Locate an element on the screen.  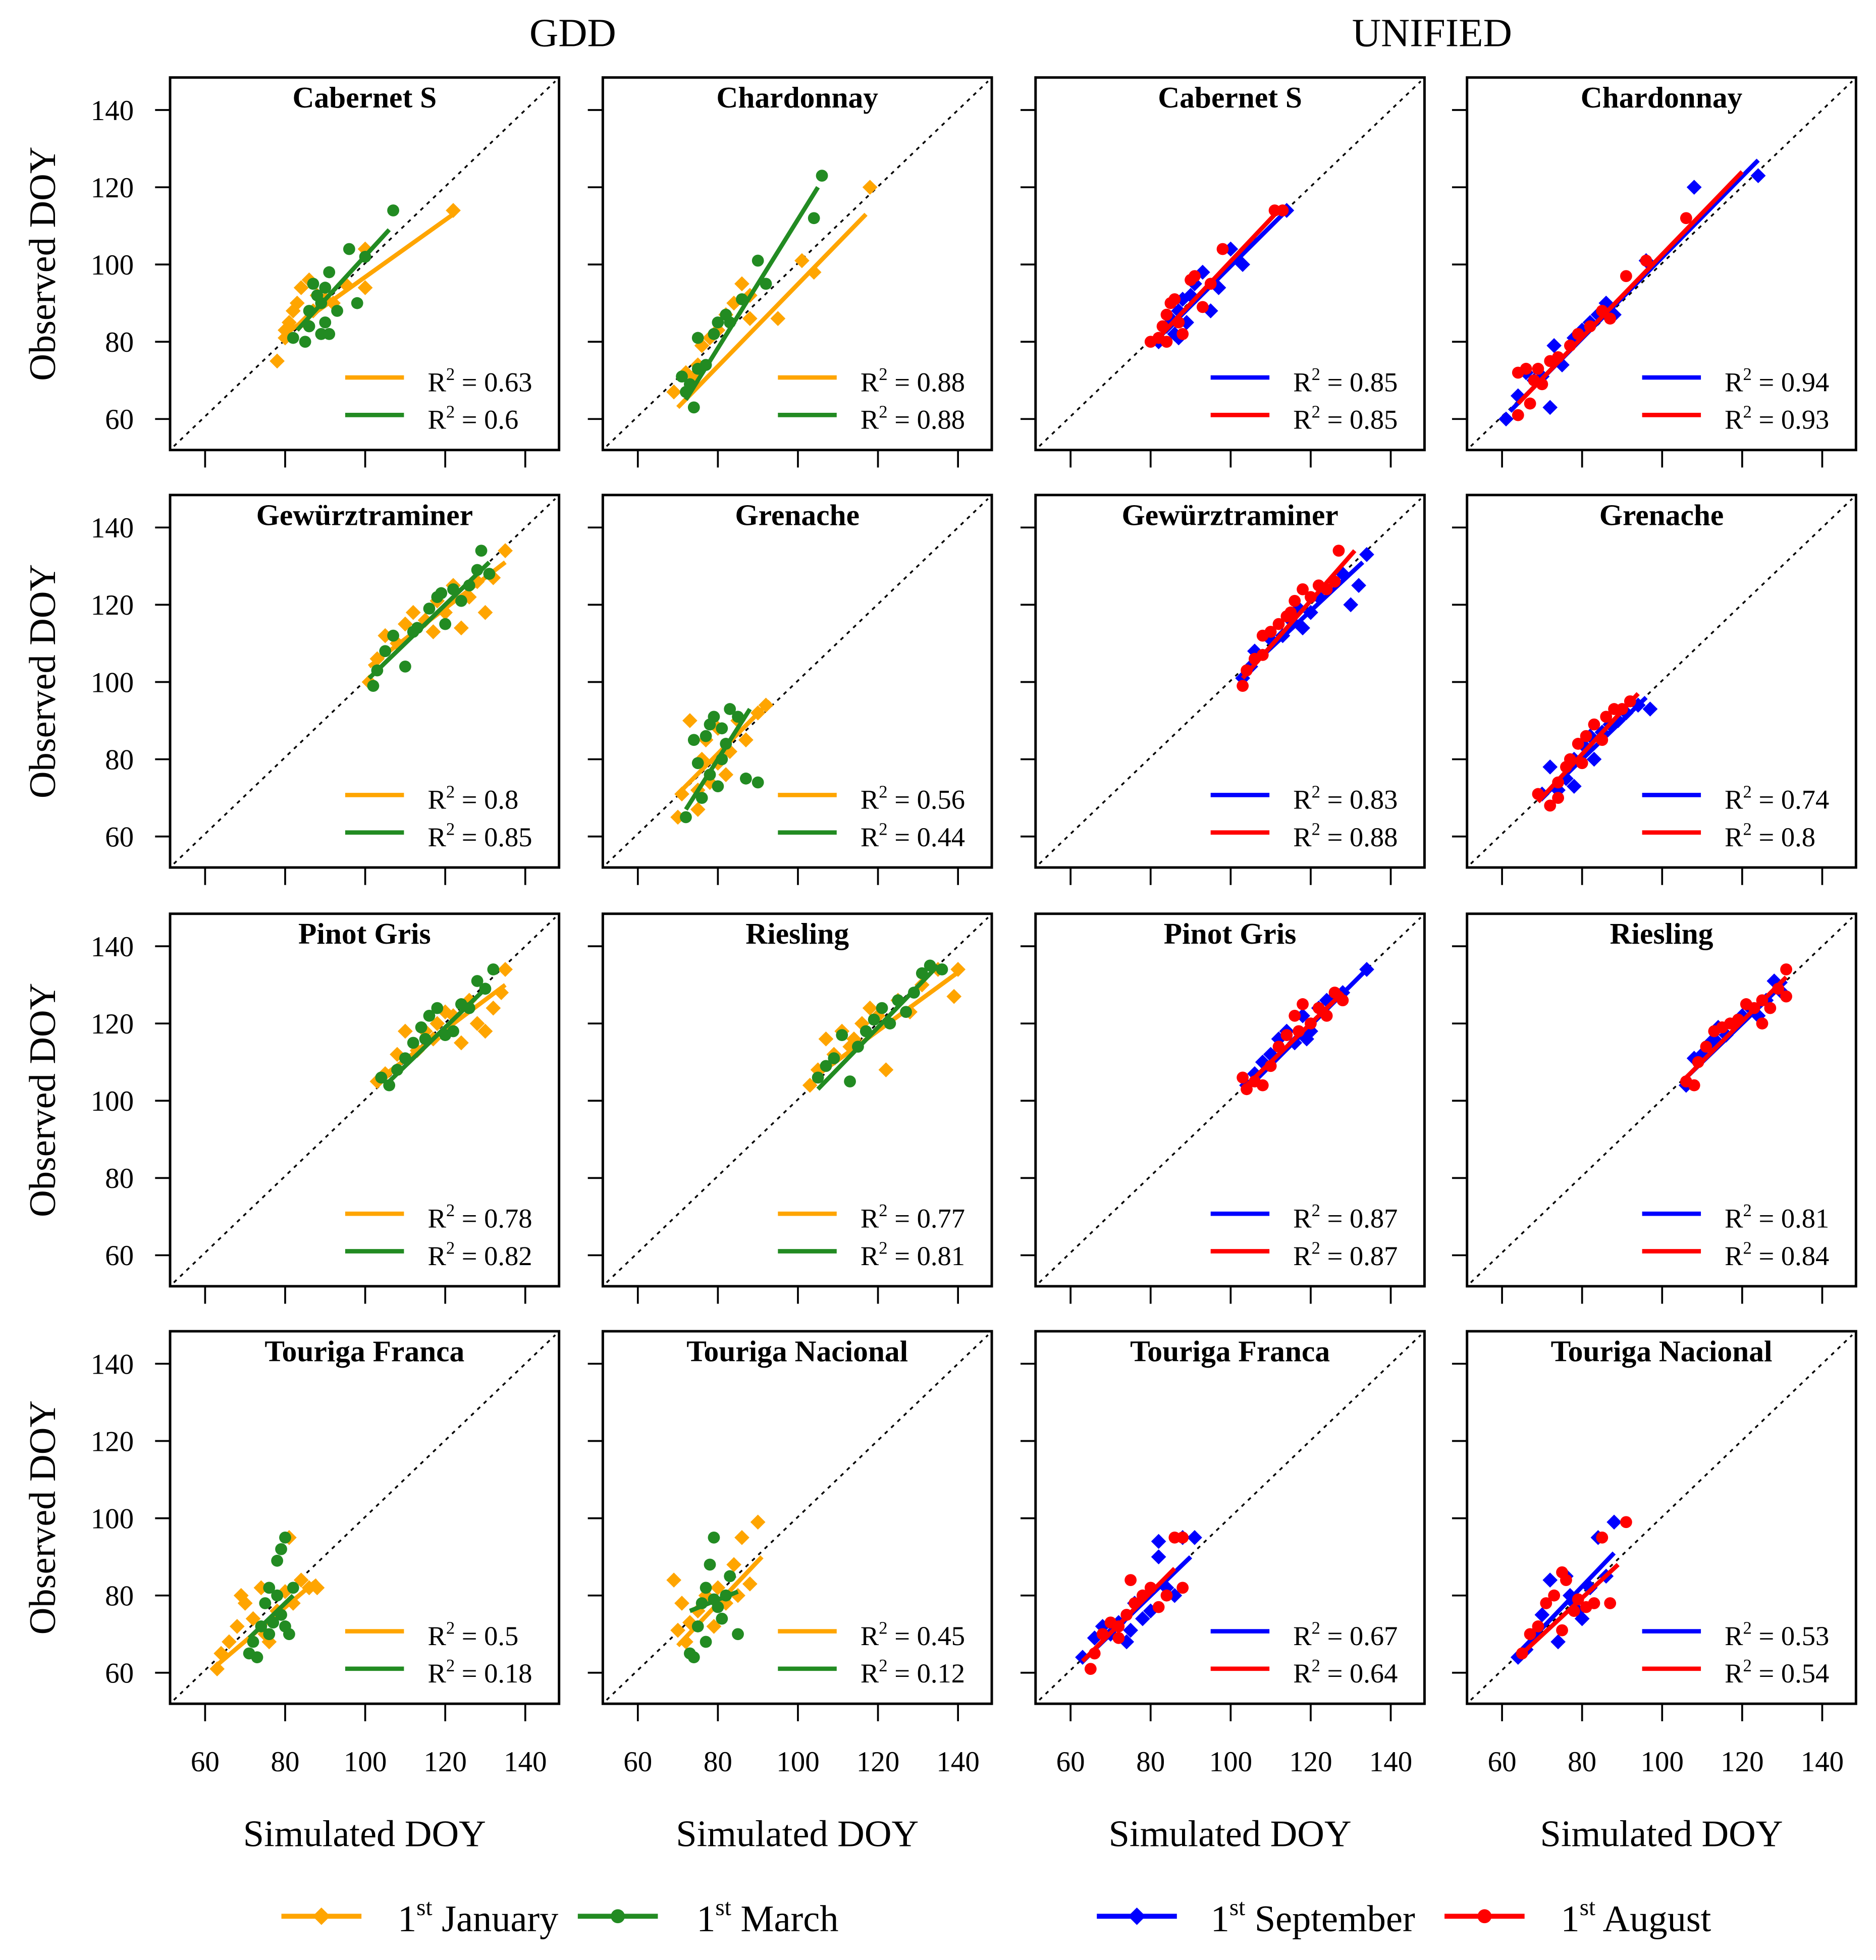
x-tick-label: 140 is located at coordinates (525, 1762).